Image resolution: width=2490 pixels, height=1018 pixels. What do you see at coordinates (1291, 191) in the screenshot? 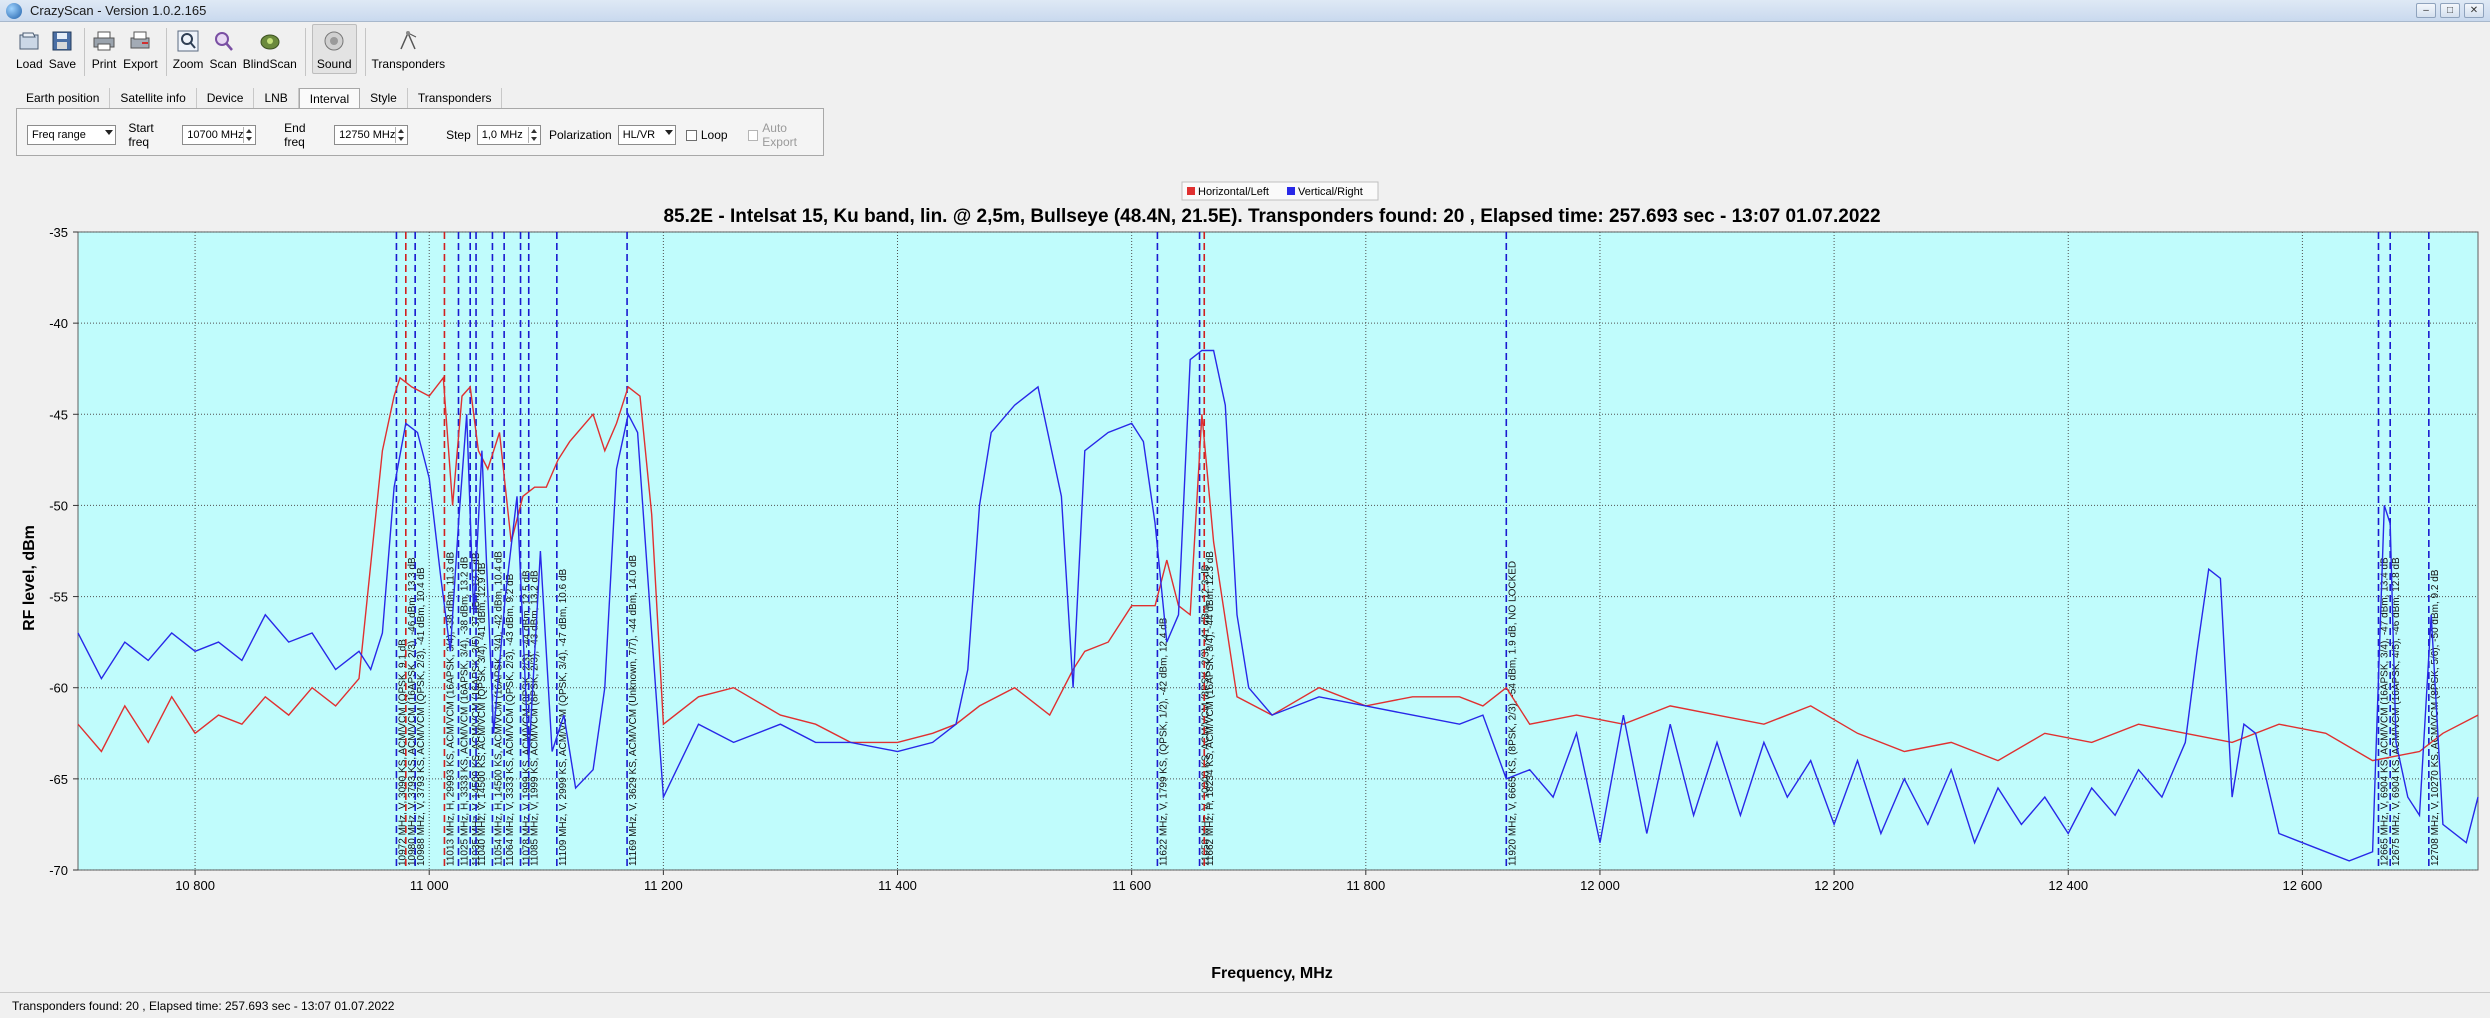
I see `legend-swatch-vertical` at bounding box center [1291, 191].